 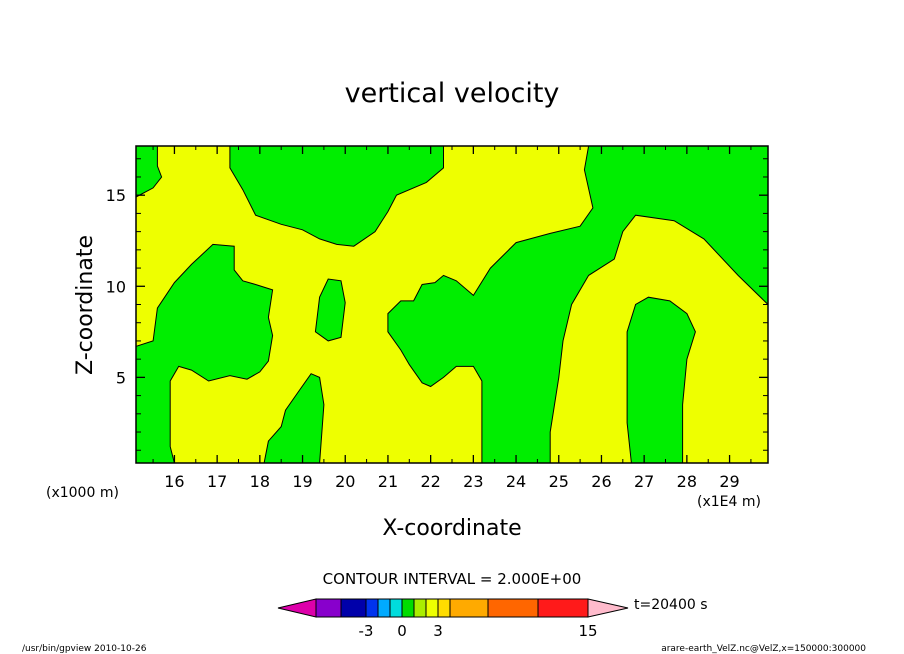 I want to click on colorbar: -3 0 3 15, so click(x=453, y=619).